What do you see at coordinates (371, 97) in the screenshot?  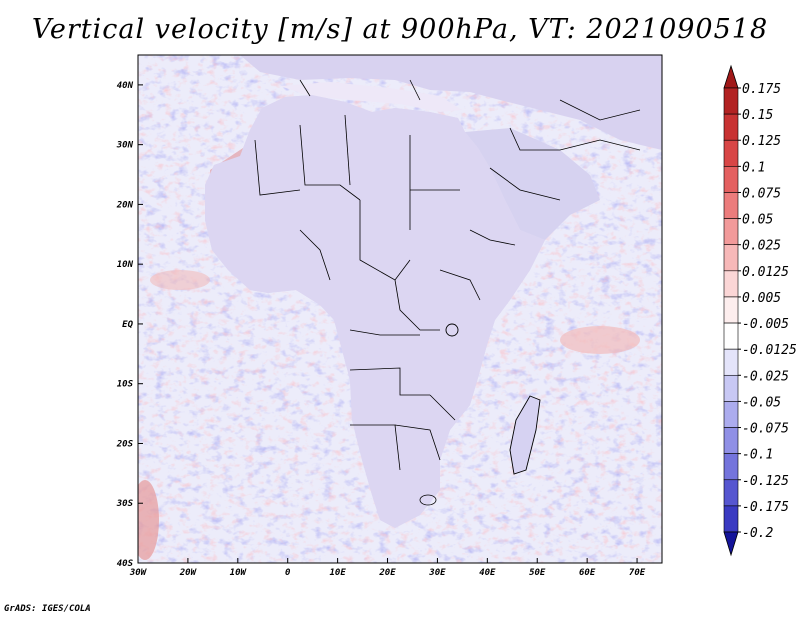 I see `mediterranean-sea` at bounding box center [371, 97].